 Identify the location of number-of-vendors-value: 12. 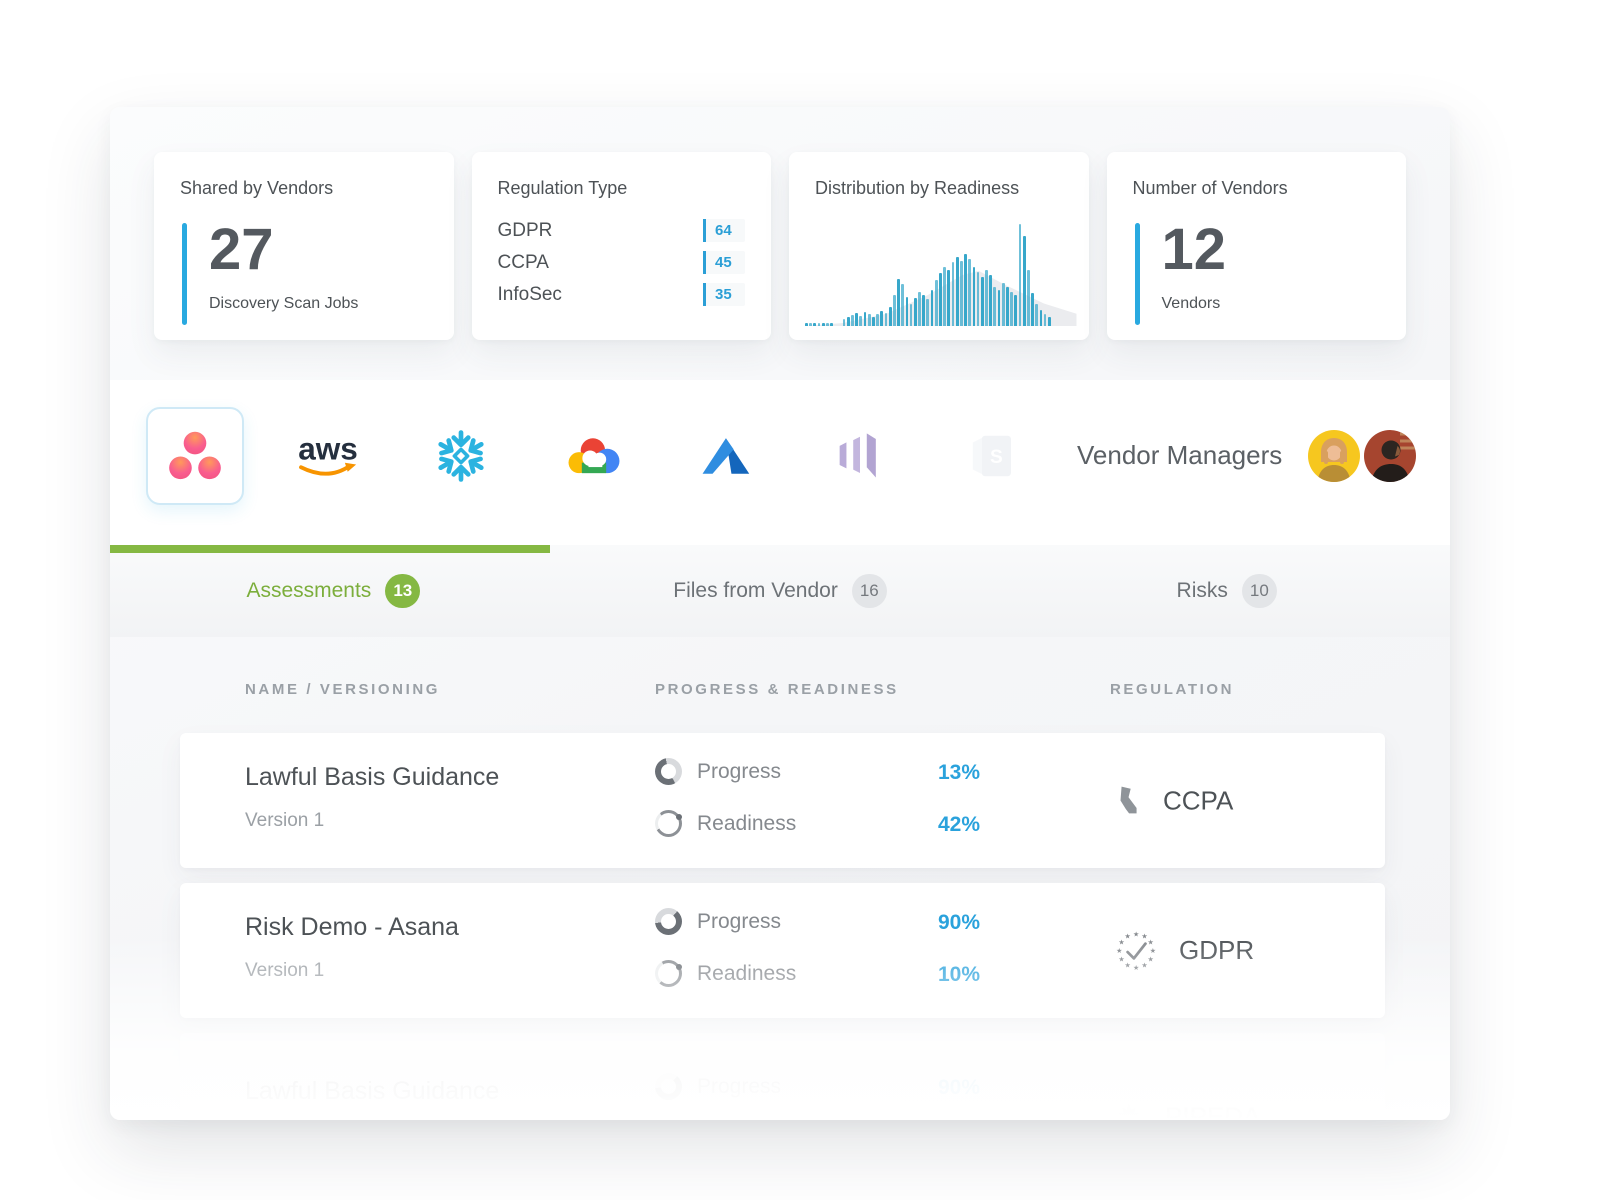
(1194, 249).